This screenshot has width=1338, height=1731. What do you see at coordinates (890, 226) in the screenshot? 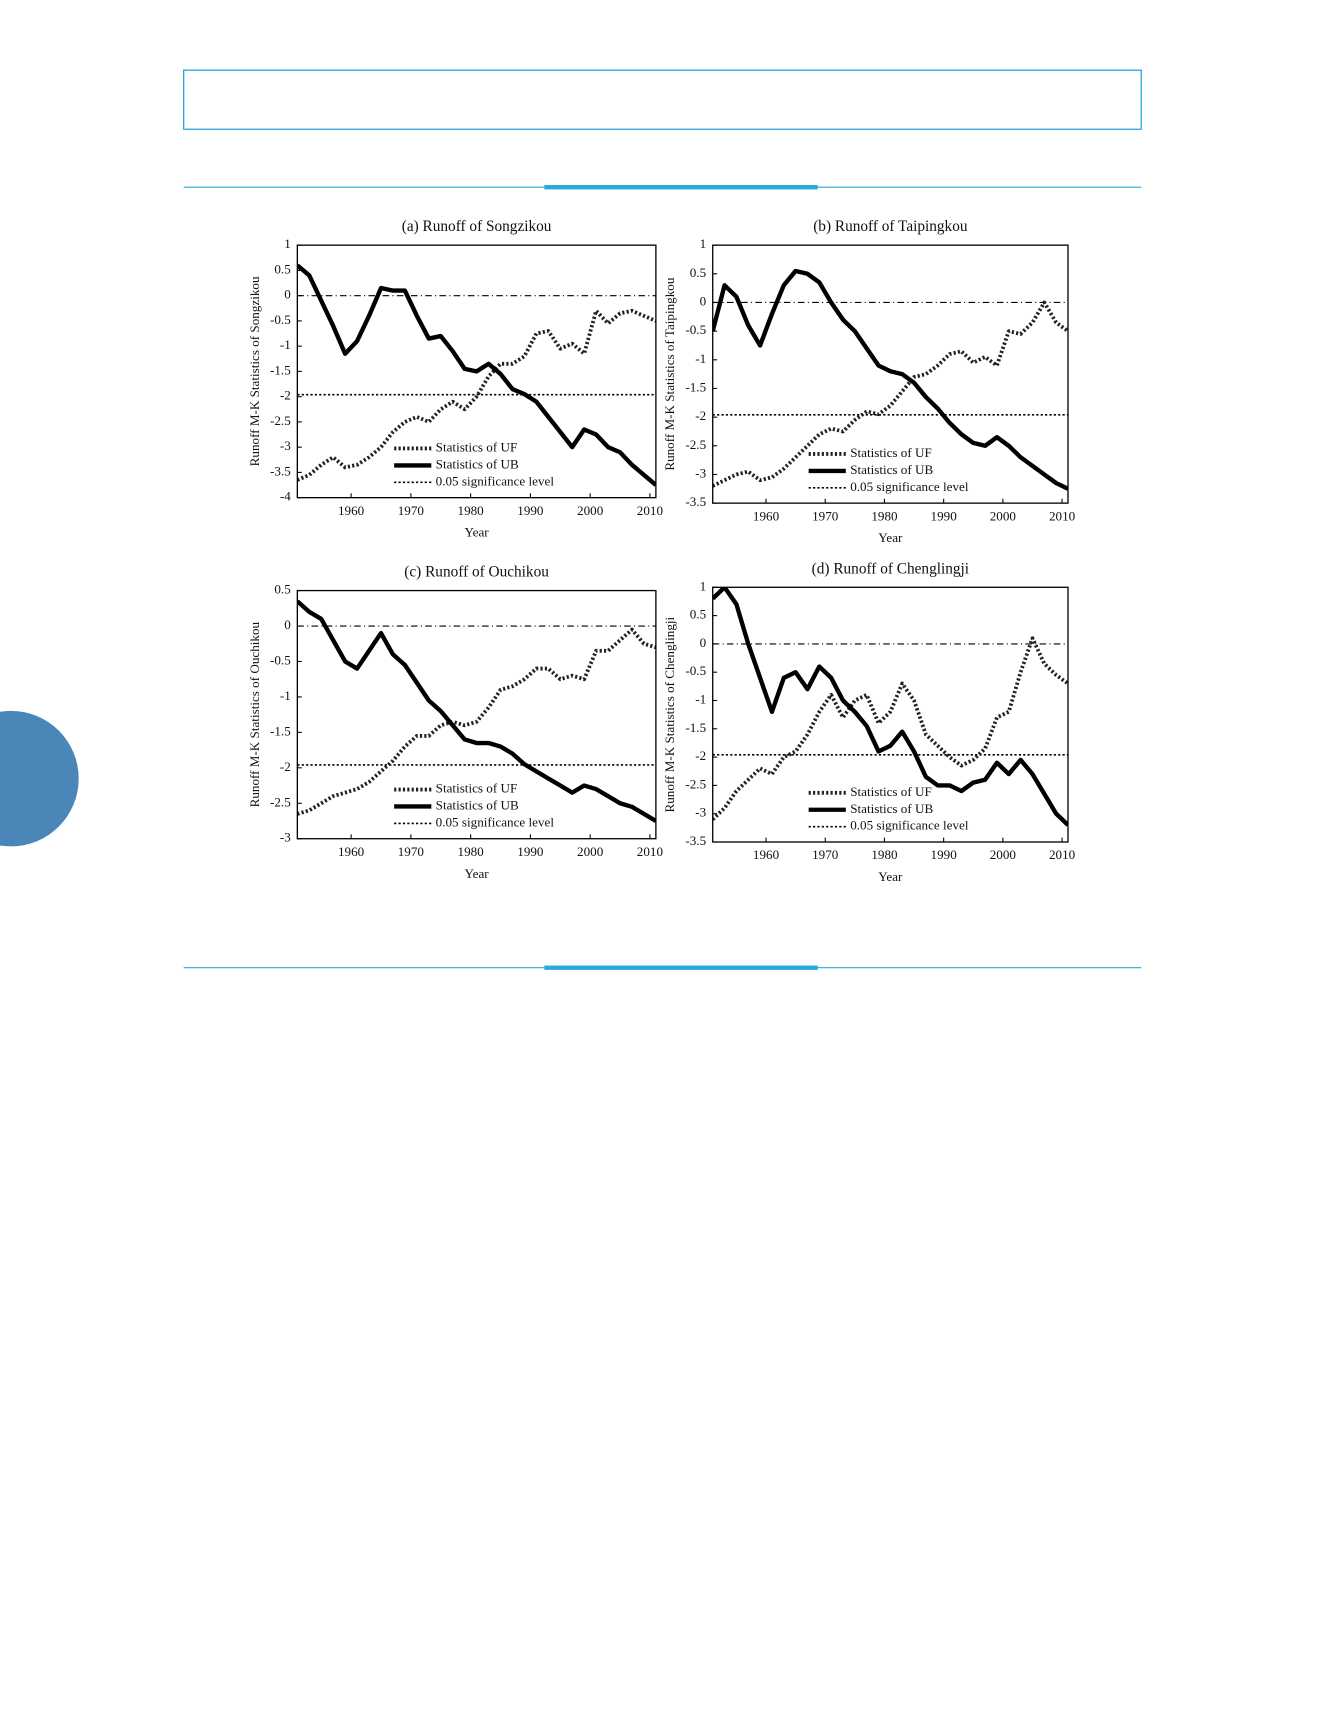
I see `chart-title: (b) Runoff of Taipingkou` at bounding box center [890, 226].